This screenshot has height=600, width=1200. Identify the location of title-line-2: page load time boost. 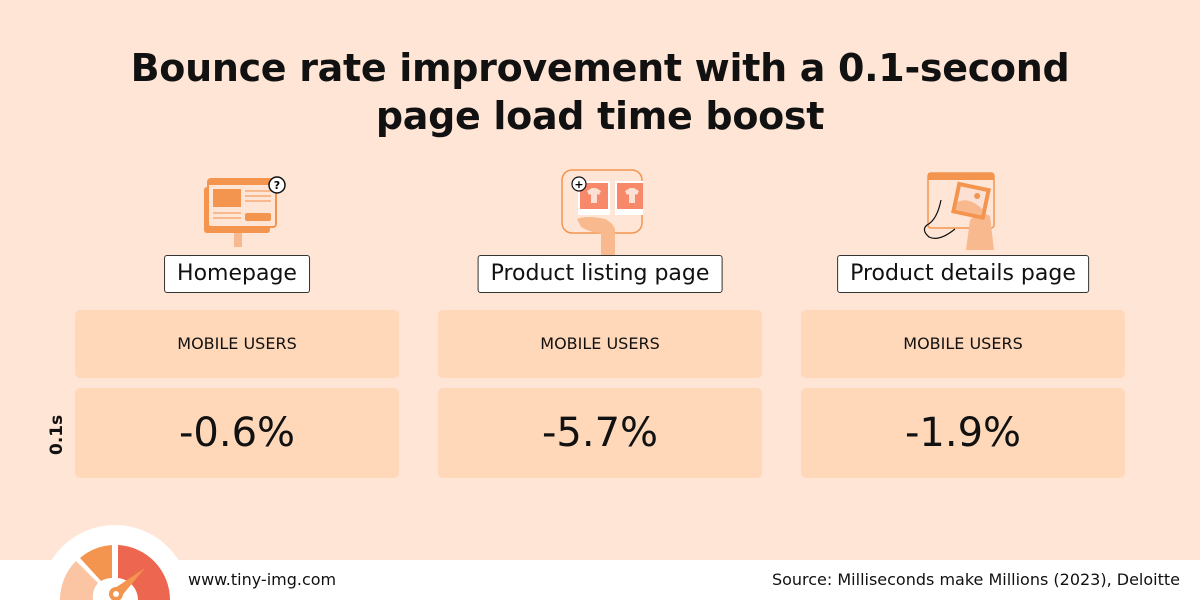
(600, 116).